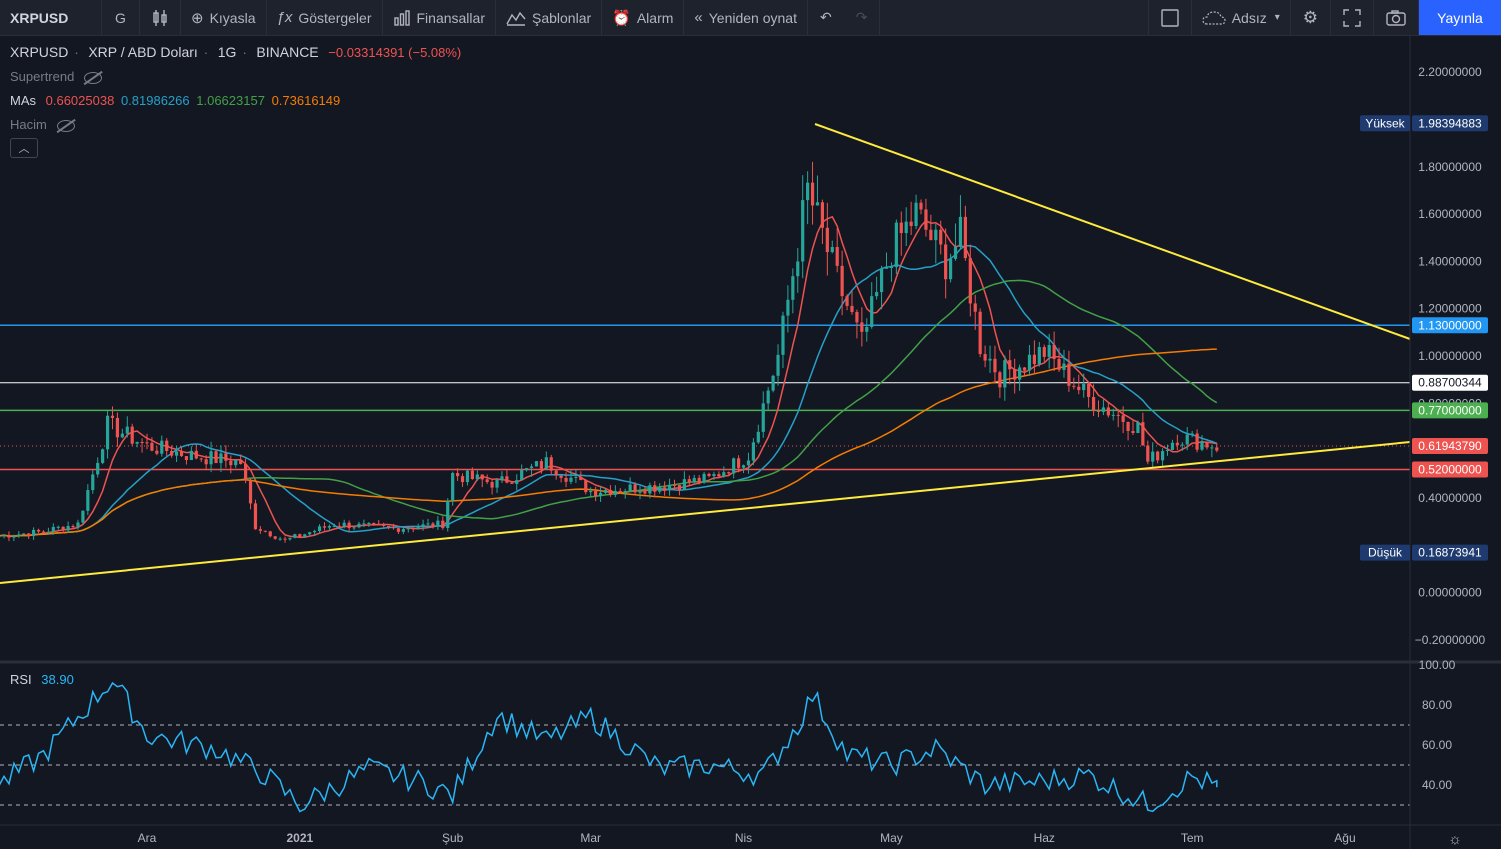 This screenshot has width=1501, height=849. I want to click on collapse-legend-button: ︿, so click(24, 148).